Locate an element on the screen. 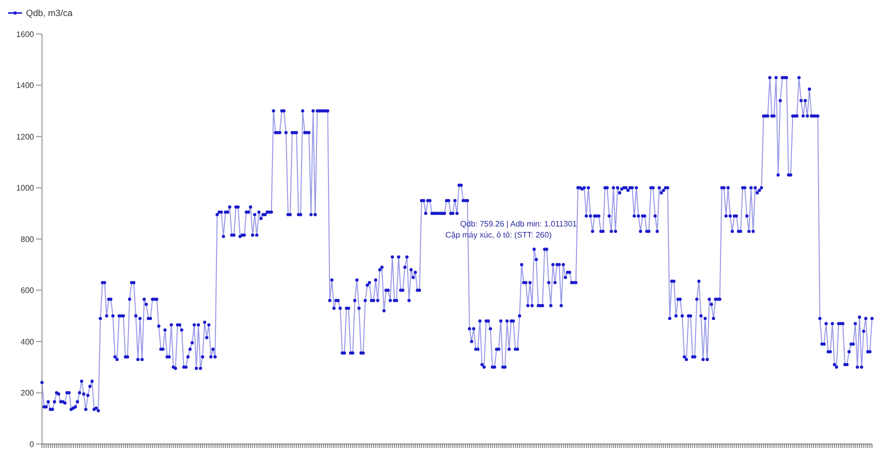 The width and height of the screenshot is (886, 464). y-tick-label: 600 is located at coordinates (27, 291).